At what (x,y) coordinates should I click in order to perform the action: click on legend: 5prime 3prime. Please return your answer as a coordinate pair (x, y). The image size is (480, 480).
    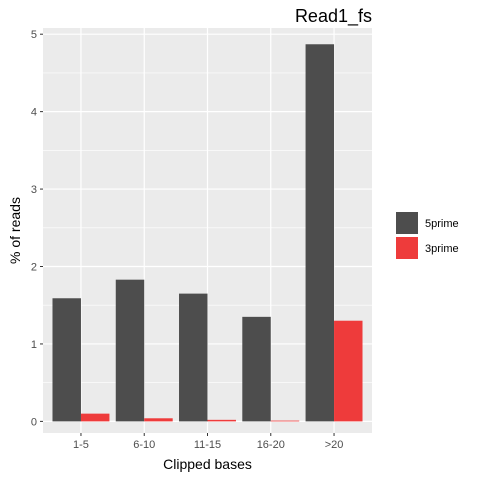
    Looking at the image, I should click on (427, 235).